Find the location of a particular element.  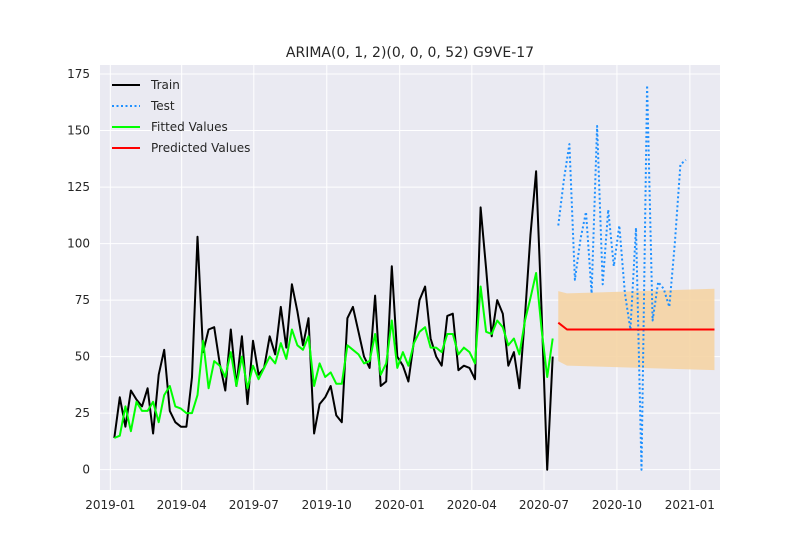

test-series-line is located at coordinates (622, 277).